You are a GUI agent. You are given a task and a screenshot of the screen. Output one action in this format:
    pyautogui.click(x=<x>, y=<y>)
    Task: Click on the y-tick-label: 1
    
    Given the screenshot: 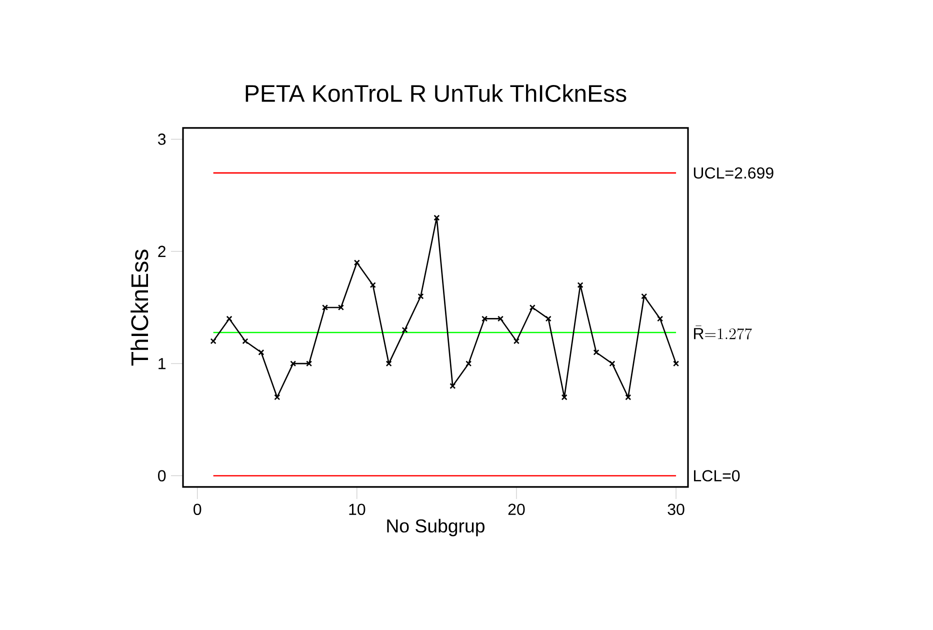 What is the action you would take?
    pyautogui.click(x=162, y=364)
    